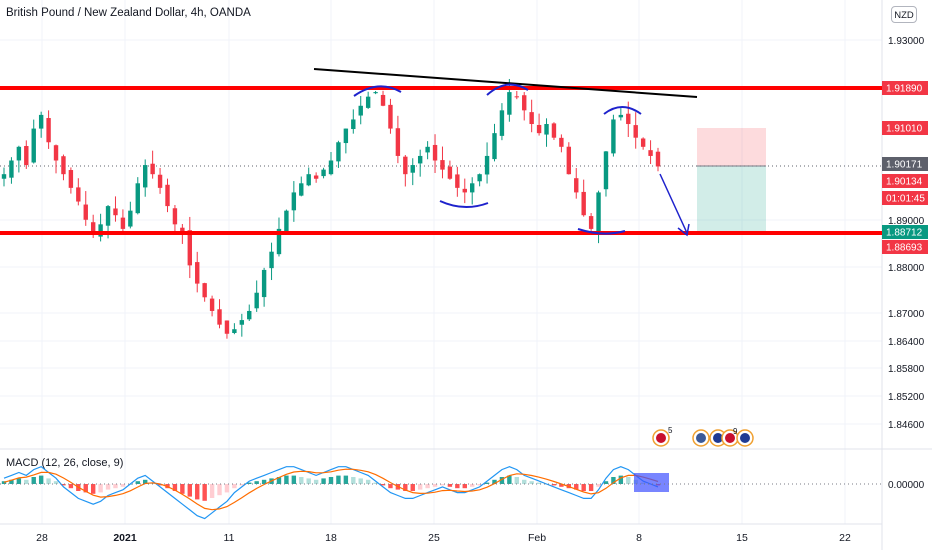  Describe the element at coordinates (670, 430) in the screenshot. I see `event-count-left: 5` at that location.